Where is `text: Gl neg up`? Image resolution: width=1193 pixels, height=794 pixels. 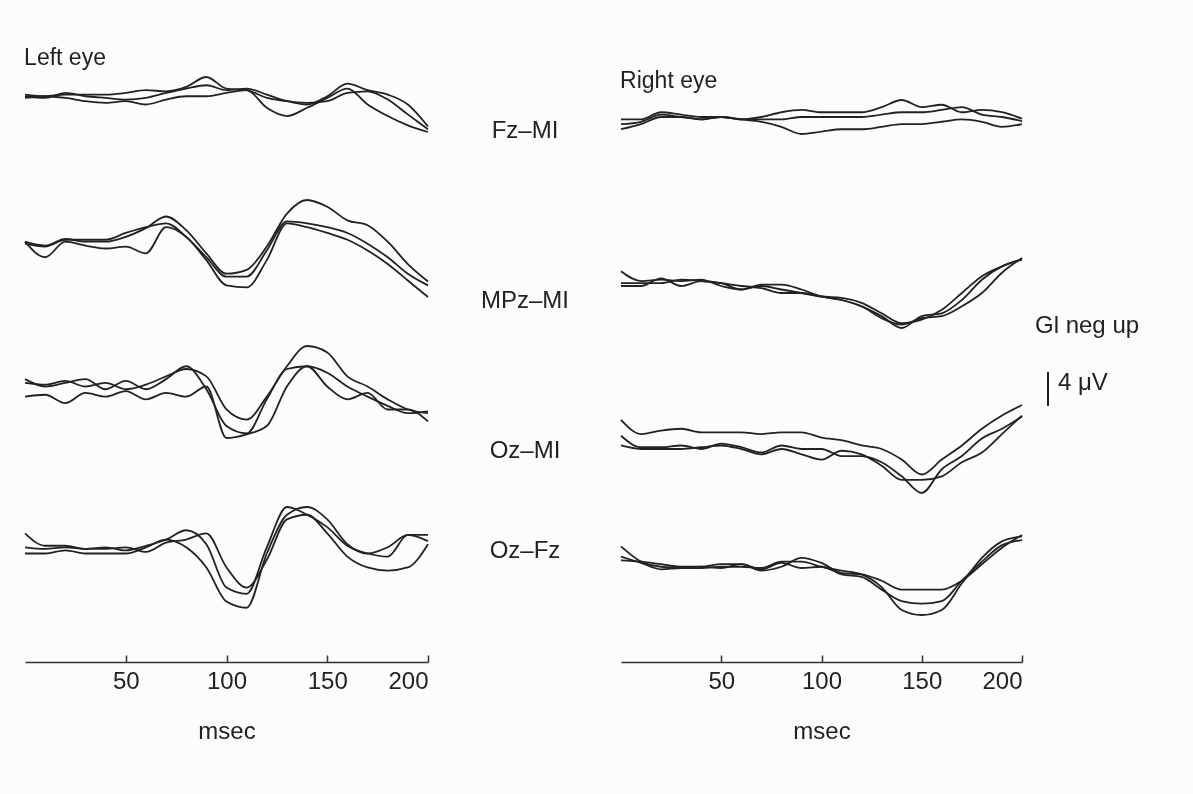
text: Gl neg up is located at coordinates (1087, 325).